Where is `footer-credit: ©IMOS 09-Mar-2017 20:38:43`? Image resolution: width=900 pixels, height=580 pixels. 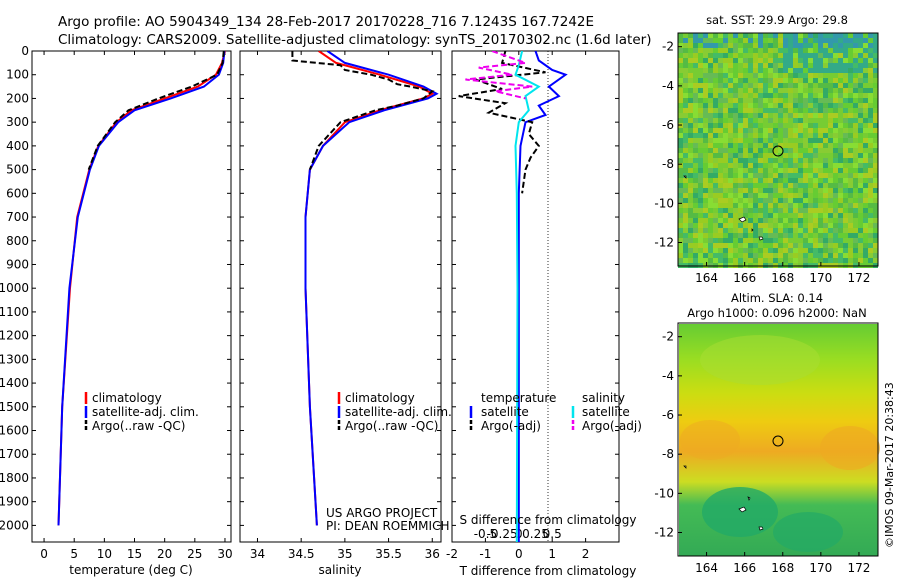
footer-credit: ©IMOS 09-Mar-2017 20:38:43 is located at coordinates (889, 465).